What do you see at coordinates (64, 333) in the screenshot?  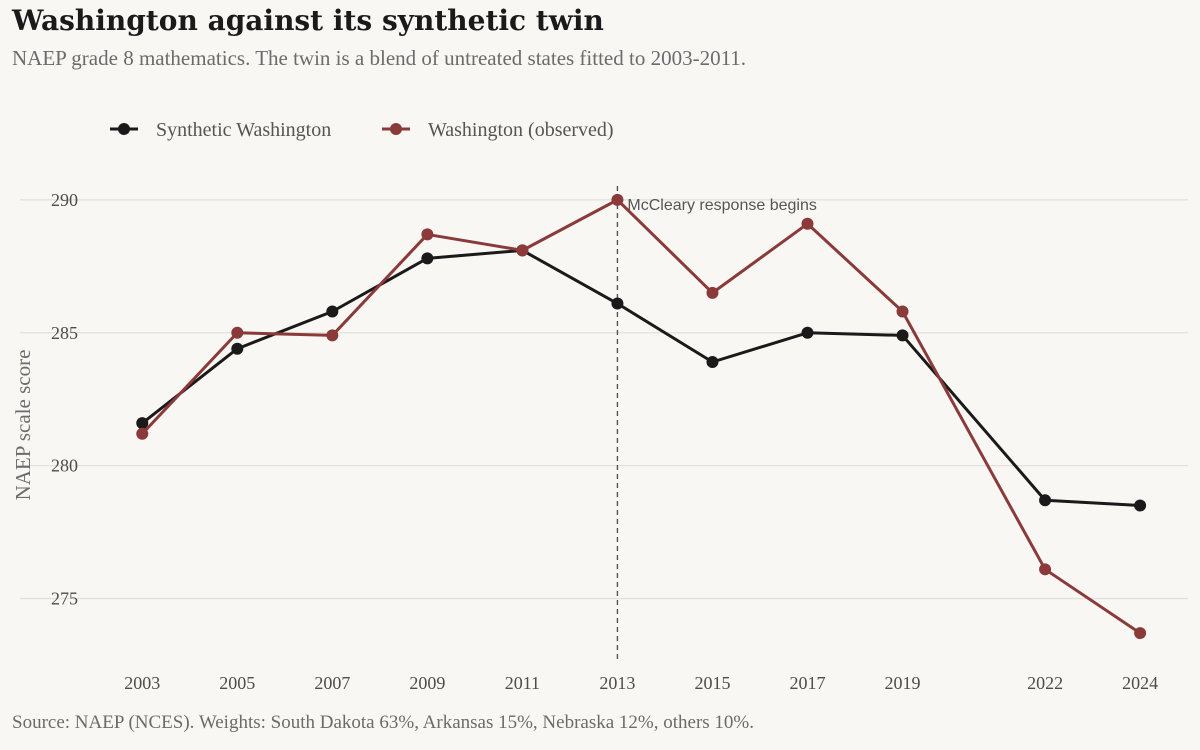 I see `y-tick-285: 285` at bounding box center [64, 333].